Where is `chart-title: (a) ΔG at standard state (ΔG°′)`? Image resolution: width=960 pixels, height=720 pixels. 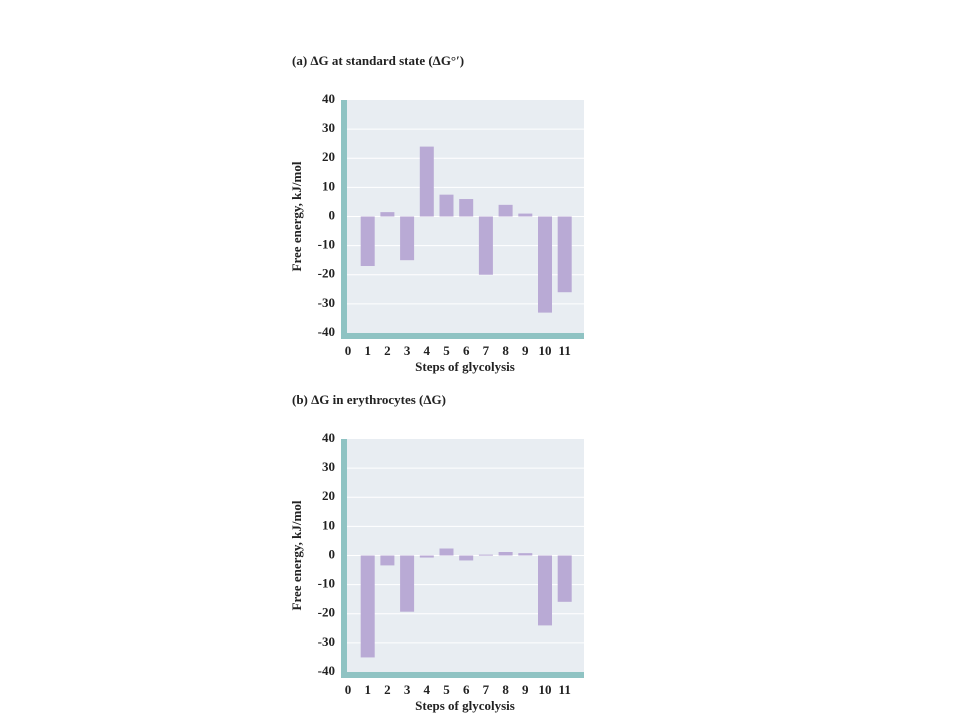
chart-title: (a) ΔG at standard state (ΔG°′) is located at coordinates (378, 60).